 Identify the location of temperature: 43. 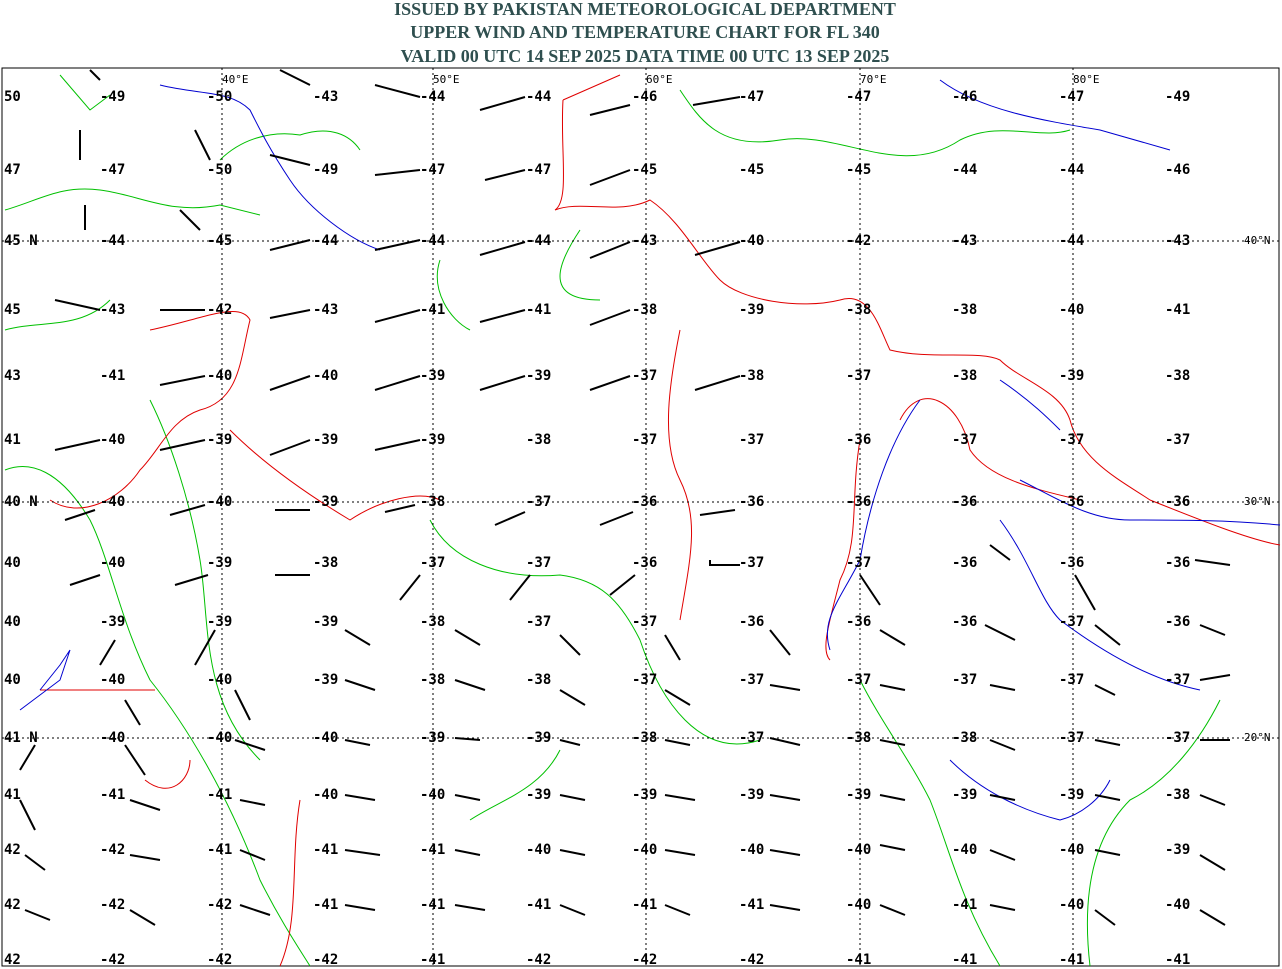
(12, 376).